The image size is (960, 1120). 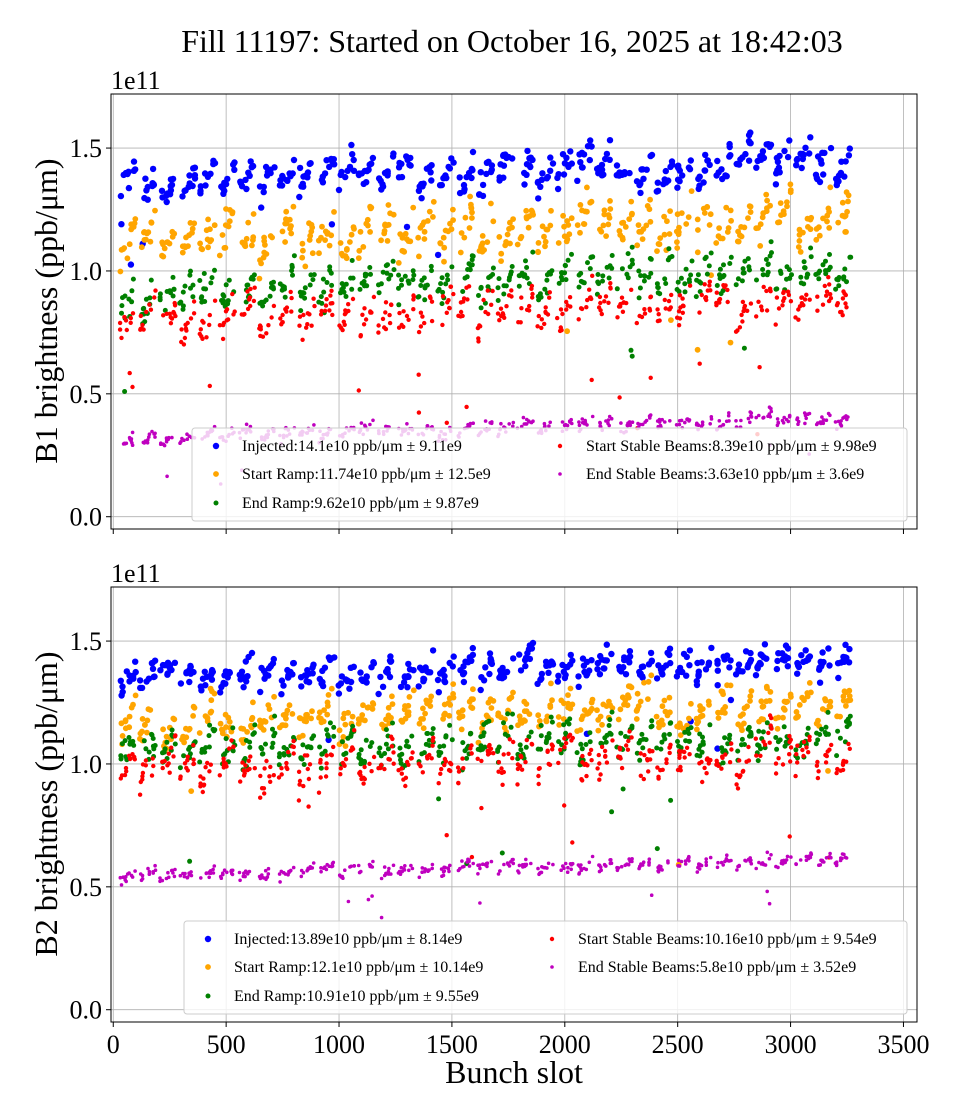 What do you see at coordinates (86, 887) in the screenshot?
I see `y-tick-label: 0.5` at bounding box center [86, 887].